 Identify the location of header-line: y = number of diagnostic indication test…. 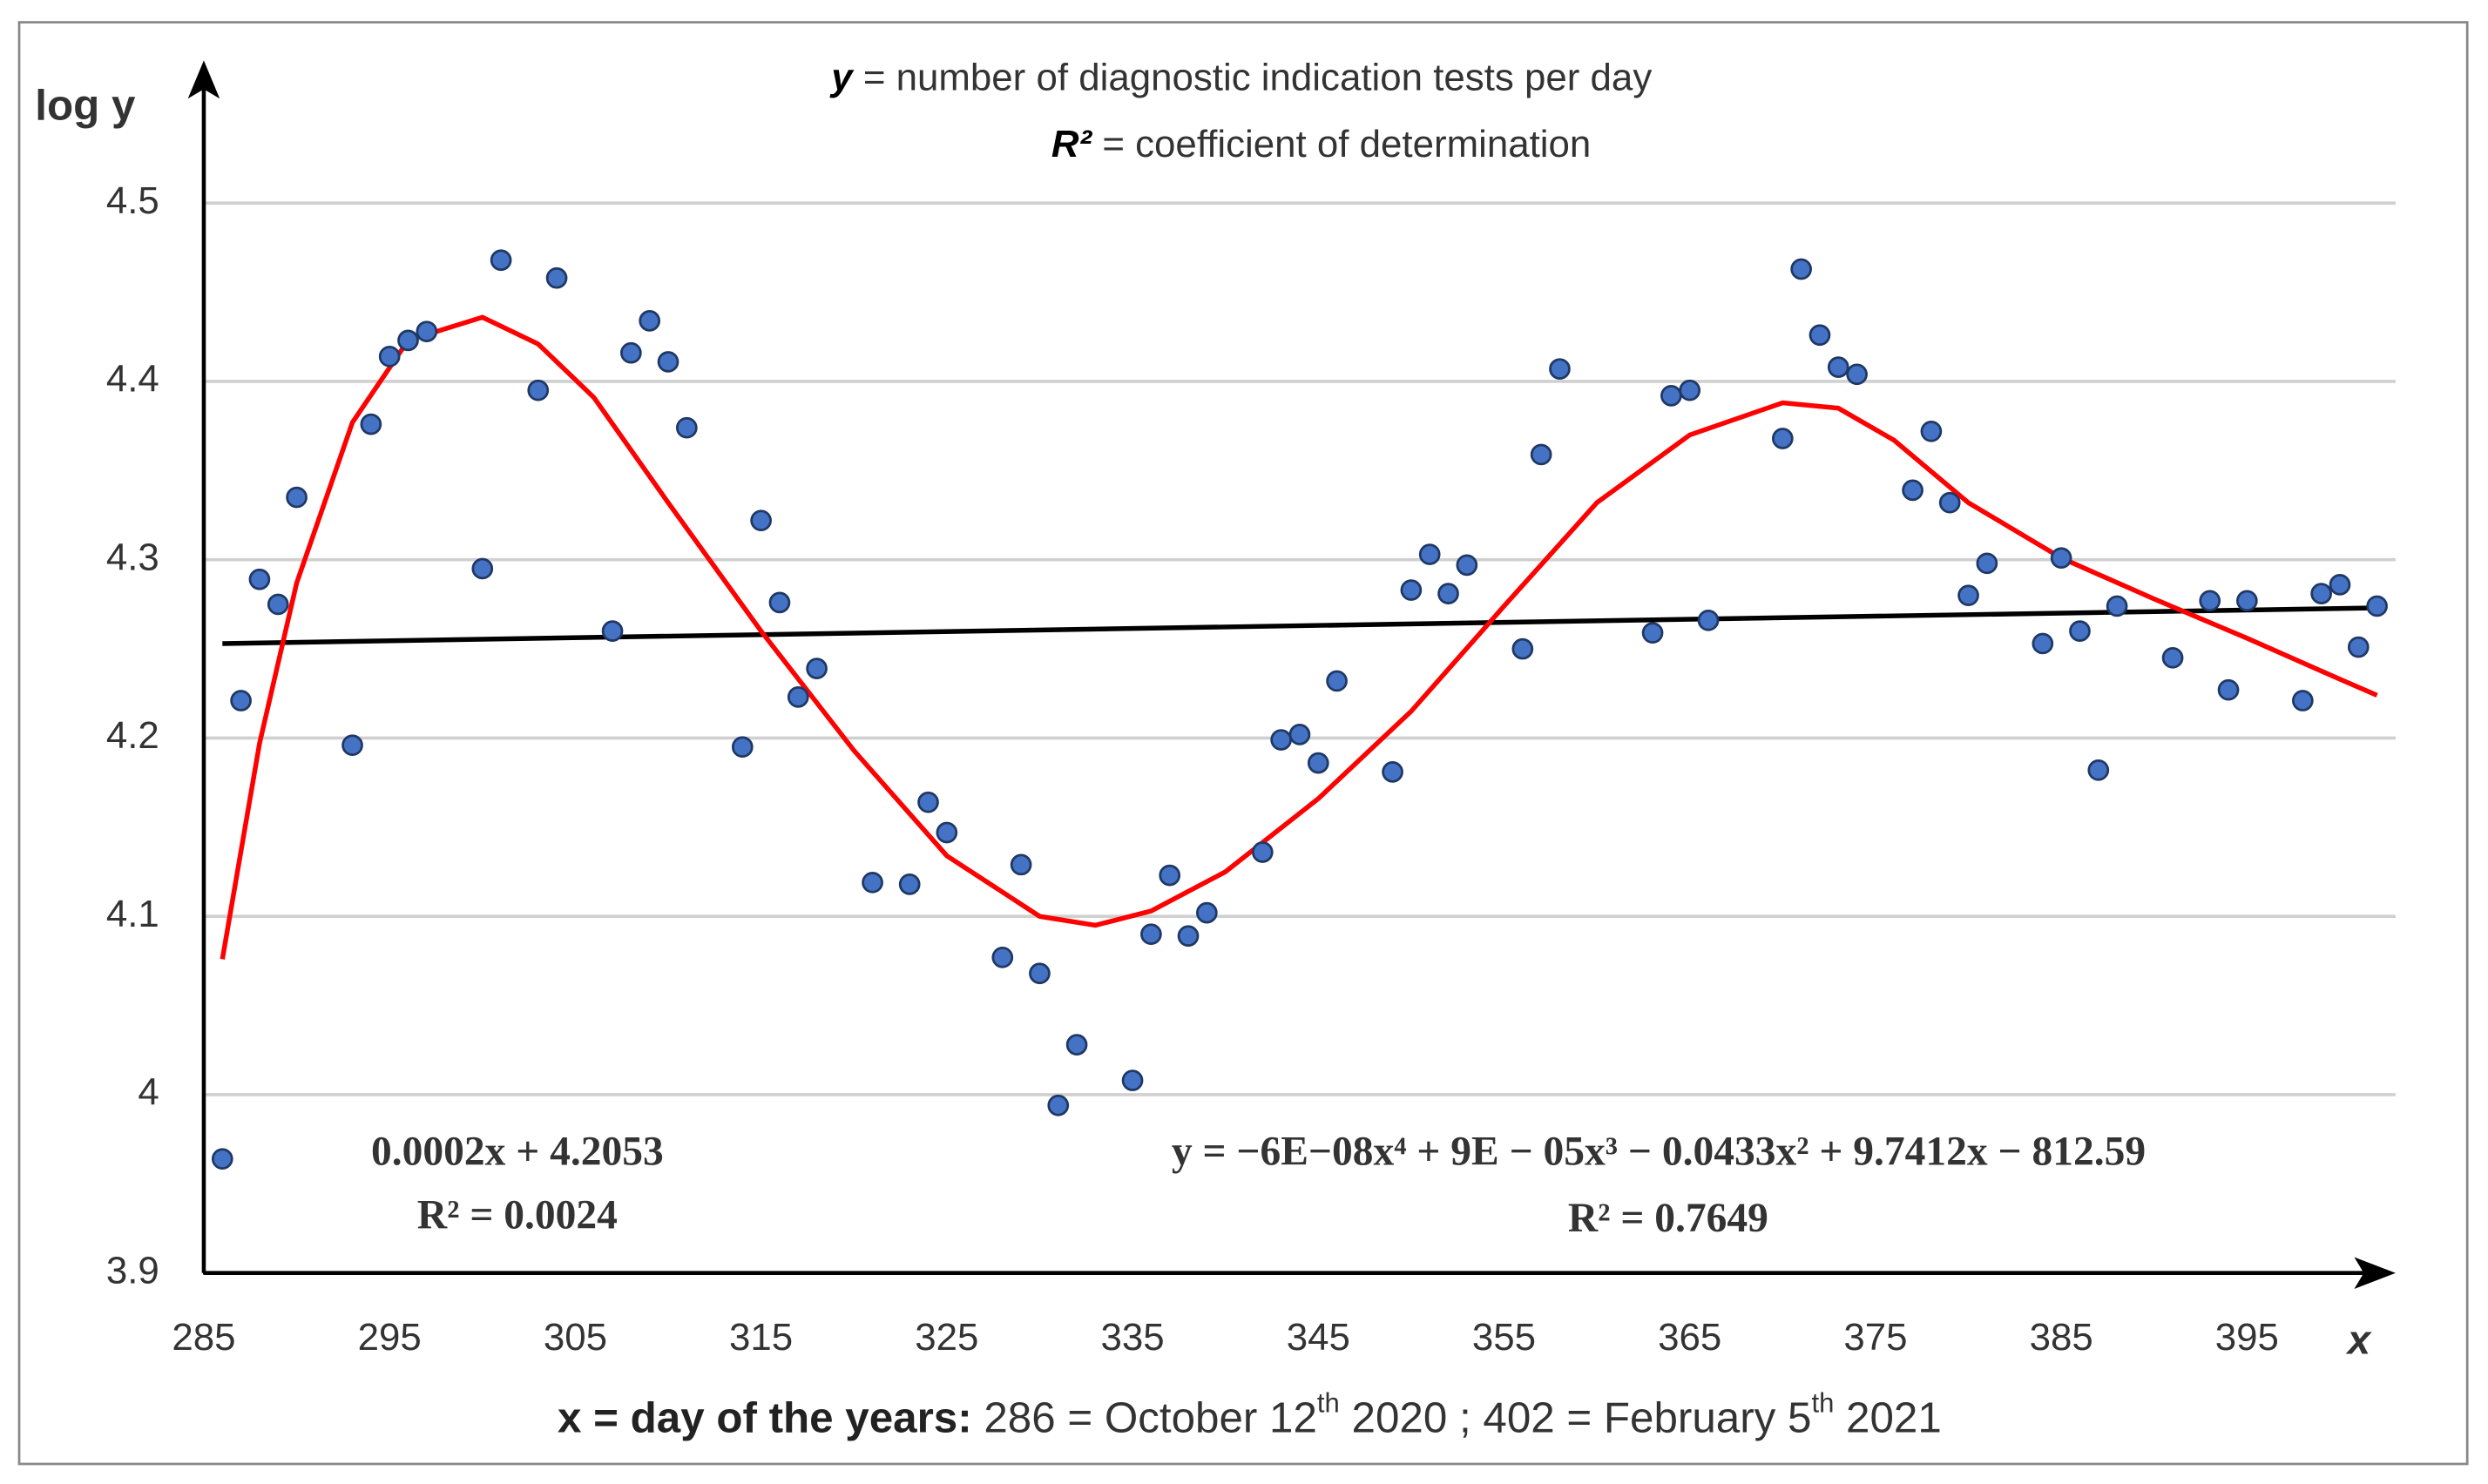
(1241, 77).